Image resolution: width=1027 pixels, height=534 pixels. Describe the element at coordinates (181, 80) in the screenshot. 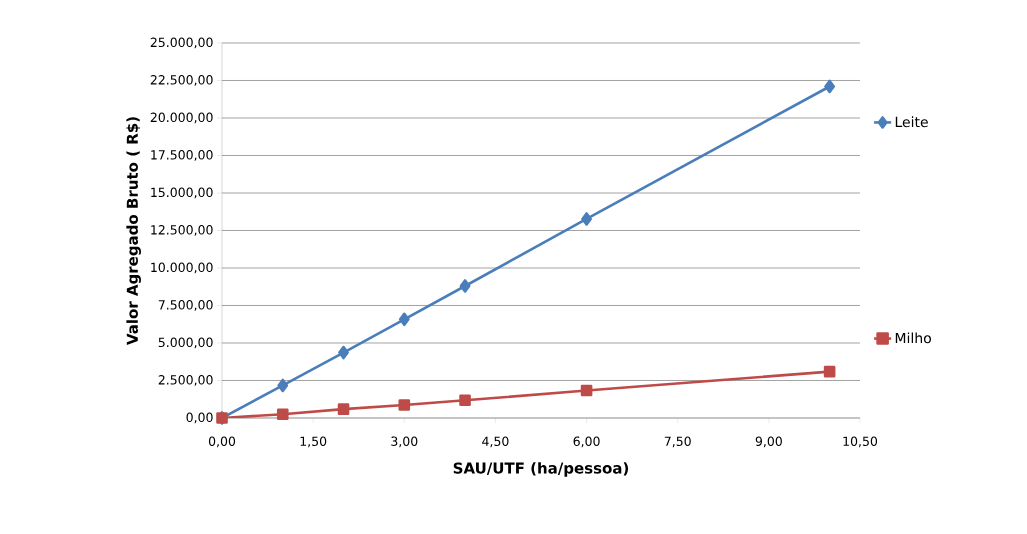

I see `y-tick-label: 22.500,00` at that location.